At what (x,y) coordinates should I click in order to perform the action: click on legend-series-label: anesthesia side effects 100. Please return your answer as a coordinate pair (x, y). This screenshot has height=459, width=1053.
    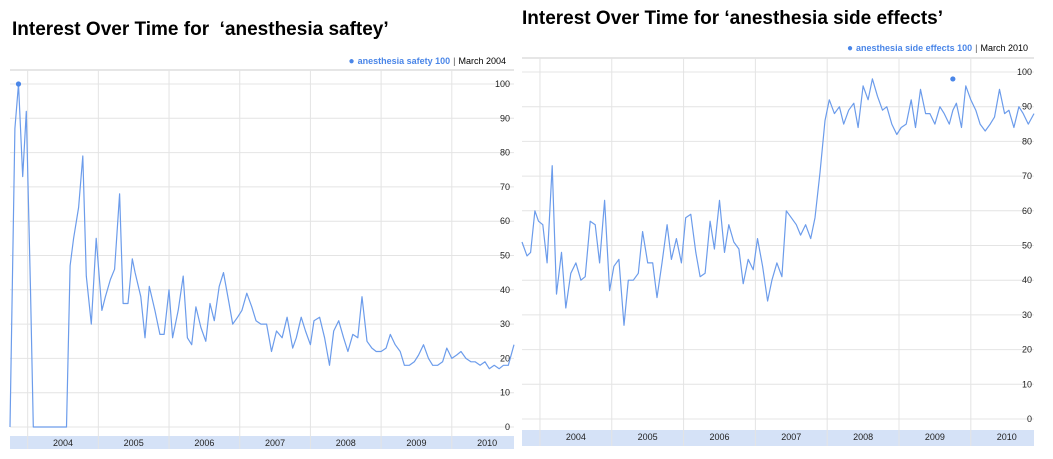
    Looking at the image, I should click on (914, 48).